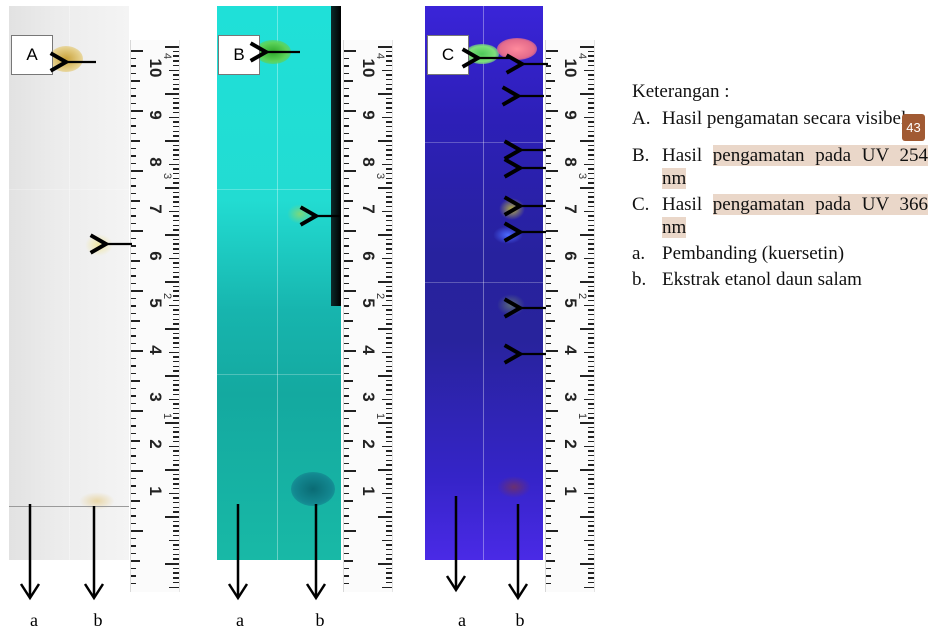 Image resolution: width=928 pixels, height=632 pixels. I want to click on lane-divider, so click(277, 283).